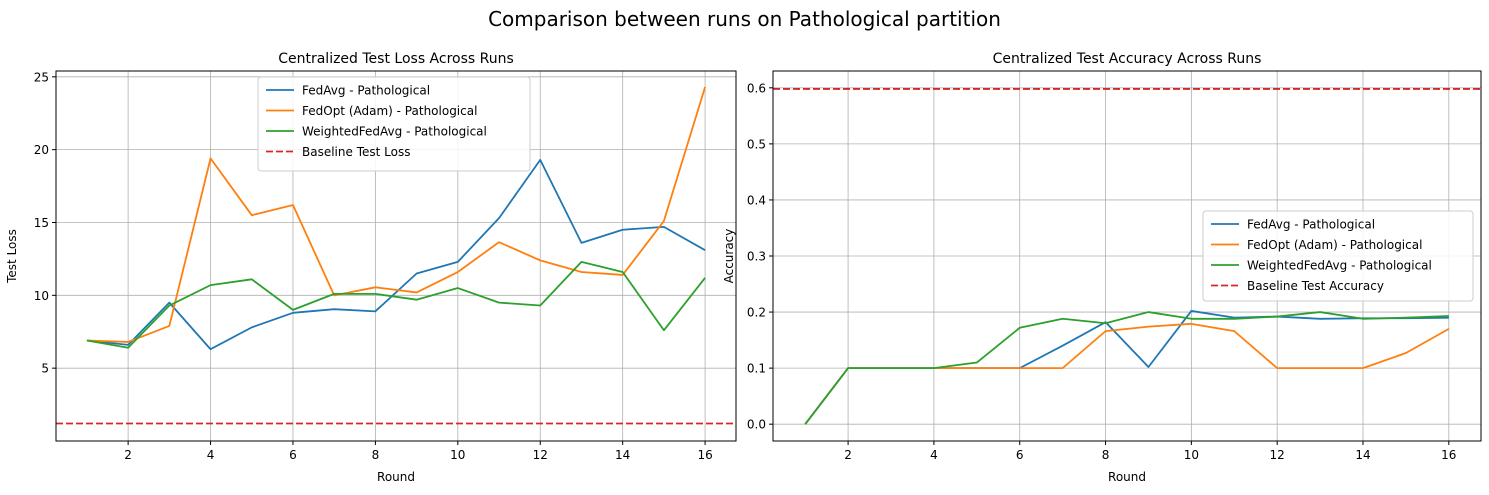 The image size is (1489, 495). I want to click on y-tick-label: 15, so click(41, 223).